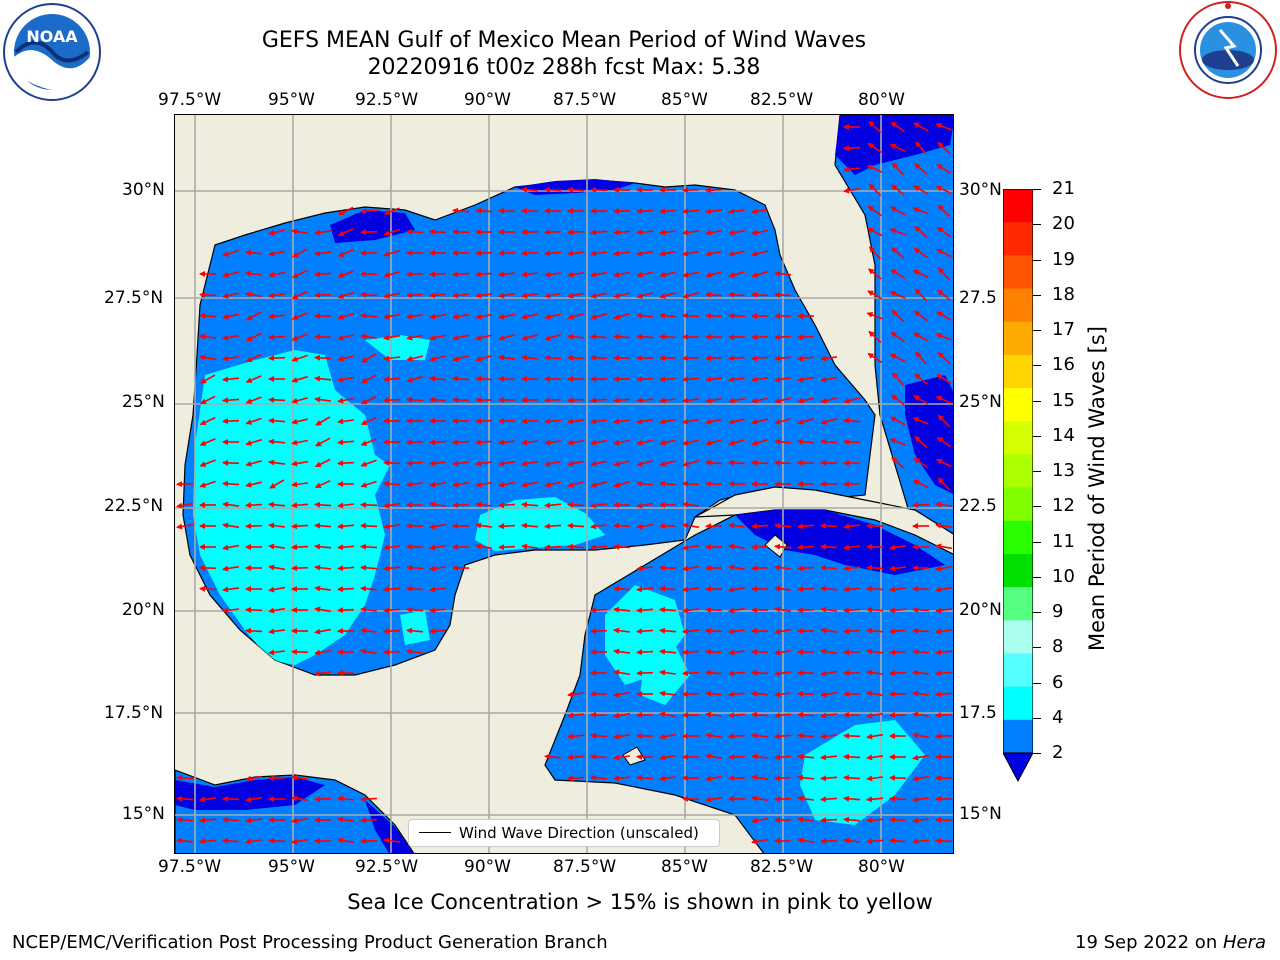 The image size is (1280, 960). What do you see at coordinates (1063, 294) in the screenshot?
I see `colorbar-tick-label: 18` at bounding box center [1063, 294].